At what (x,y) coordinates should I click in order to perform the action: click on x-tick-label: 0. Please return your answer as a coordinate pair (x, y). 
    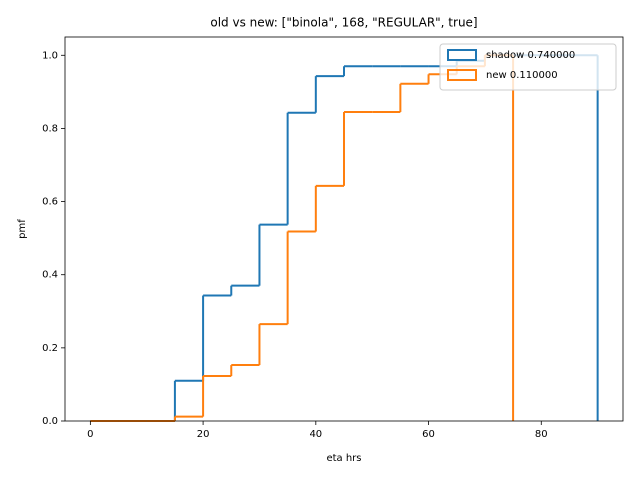
    Looking at the image, I should click on (90, 434).